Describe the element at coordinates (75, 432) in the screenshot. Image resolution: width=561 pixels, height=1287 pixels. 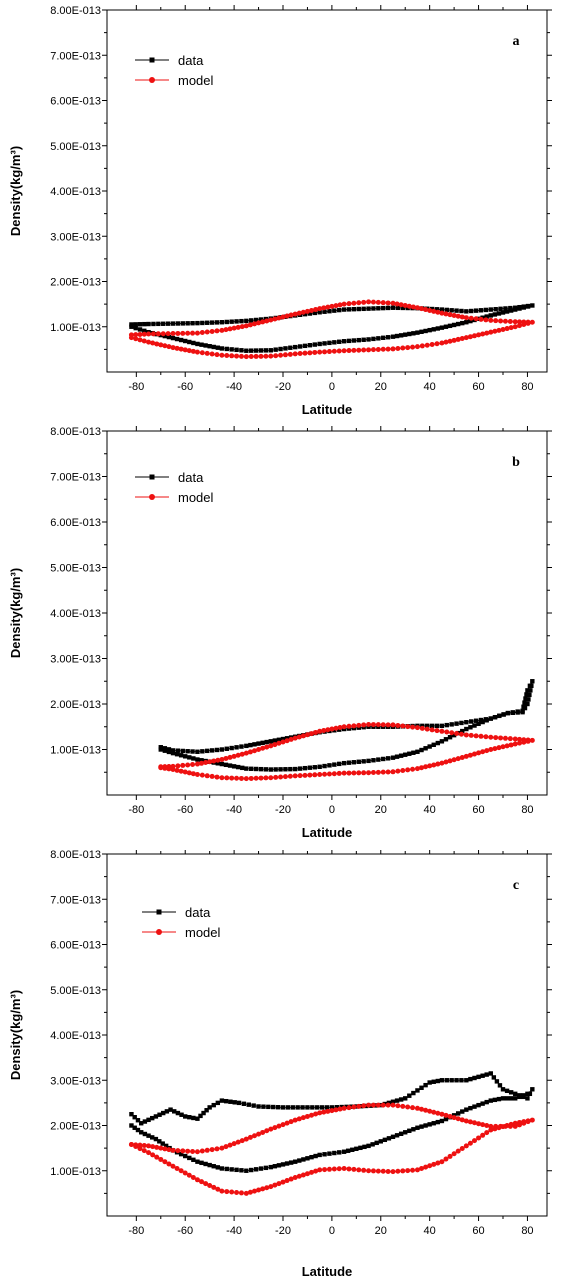
I see `y-tick-label: 8.00E-013` at that location.